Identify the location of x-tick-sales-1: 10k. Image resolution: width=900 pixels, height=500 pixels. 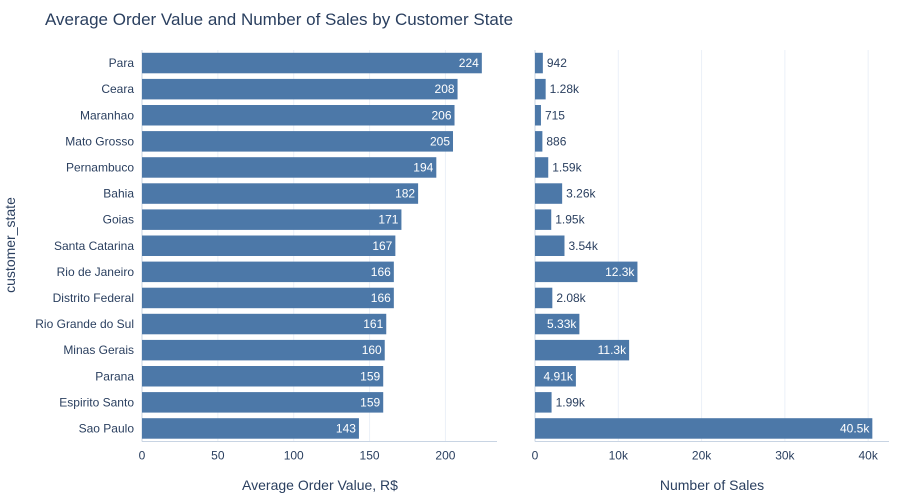
(619, 456).